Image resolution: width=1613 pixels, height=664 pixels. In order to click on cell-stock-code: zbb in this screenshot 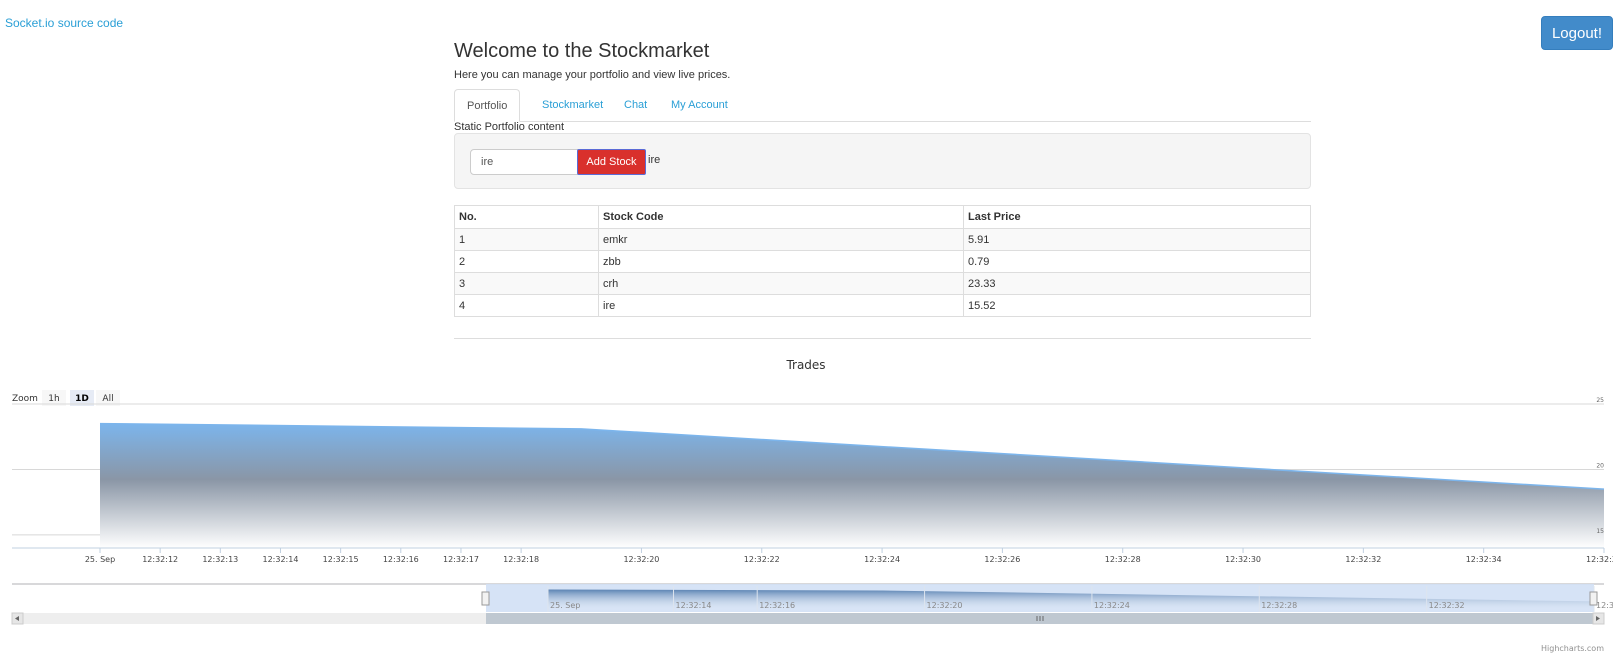, I will do `click(781, 261)`.